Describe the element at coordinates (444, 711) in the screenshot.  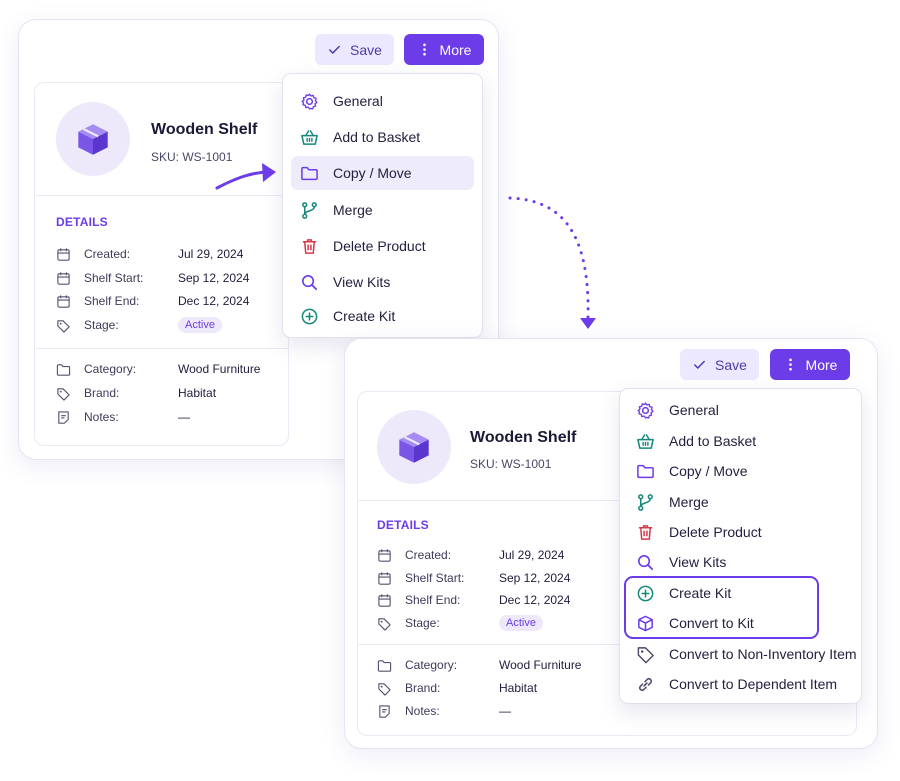
I see `meta-row-notes: Notes: —` at that location.